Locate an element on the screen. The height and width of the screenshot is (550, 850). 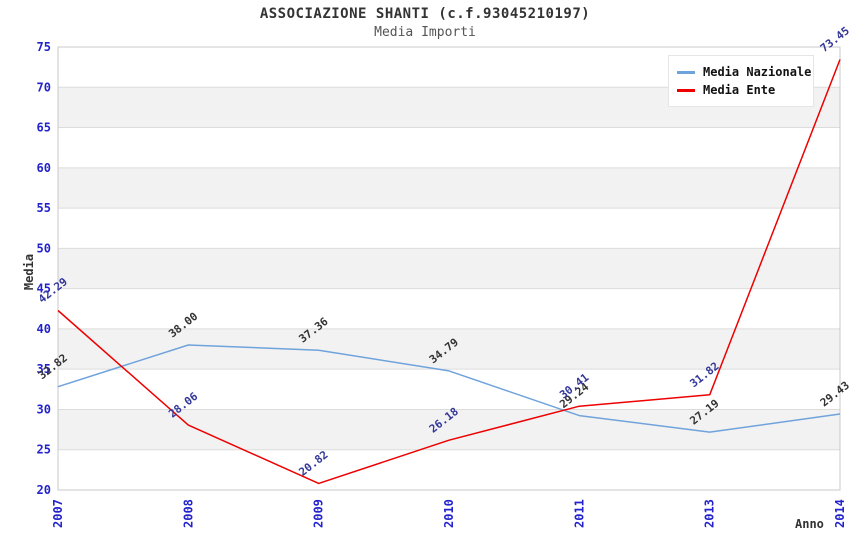
legend-item-media-nazionale: Media Nazionale is located at coordinates (744, 72).